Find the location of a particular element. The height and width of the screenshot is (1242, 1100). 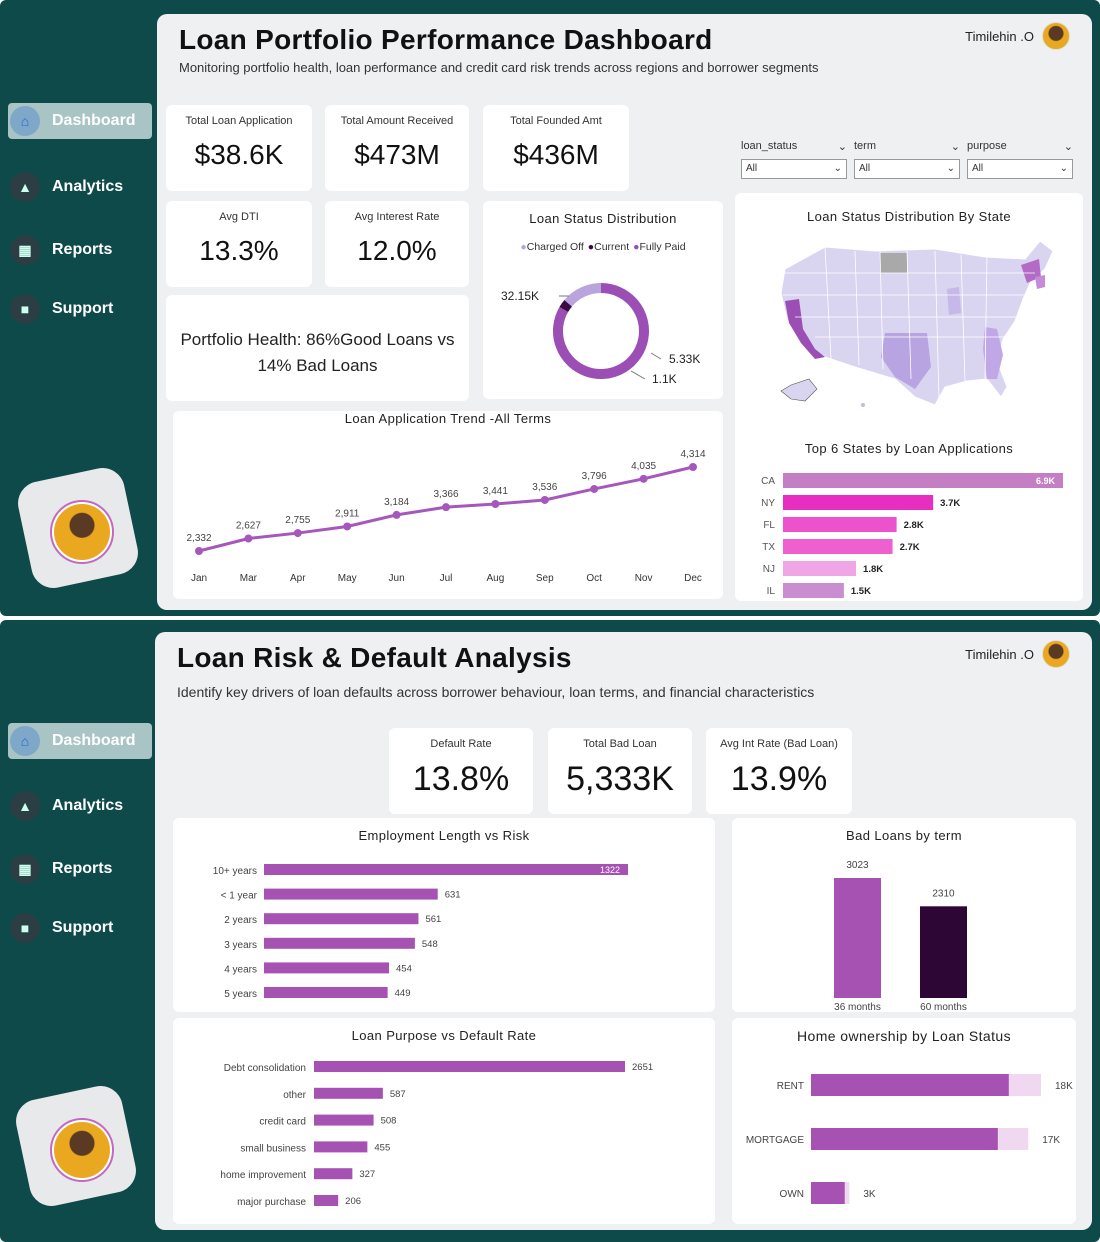

bar-ca is located at coordinates (923, 480).